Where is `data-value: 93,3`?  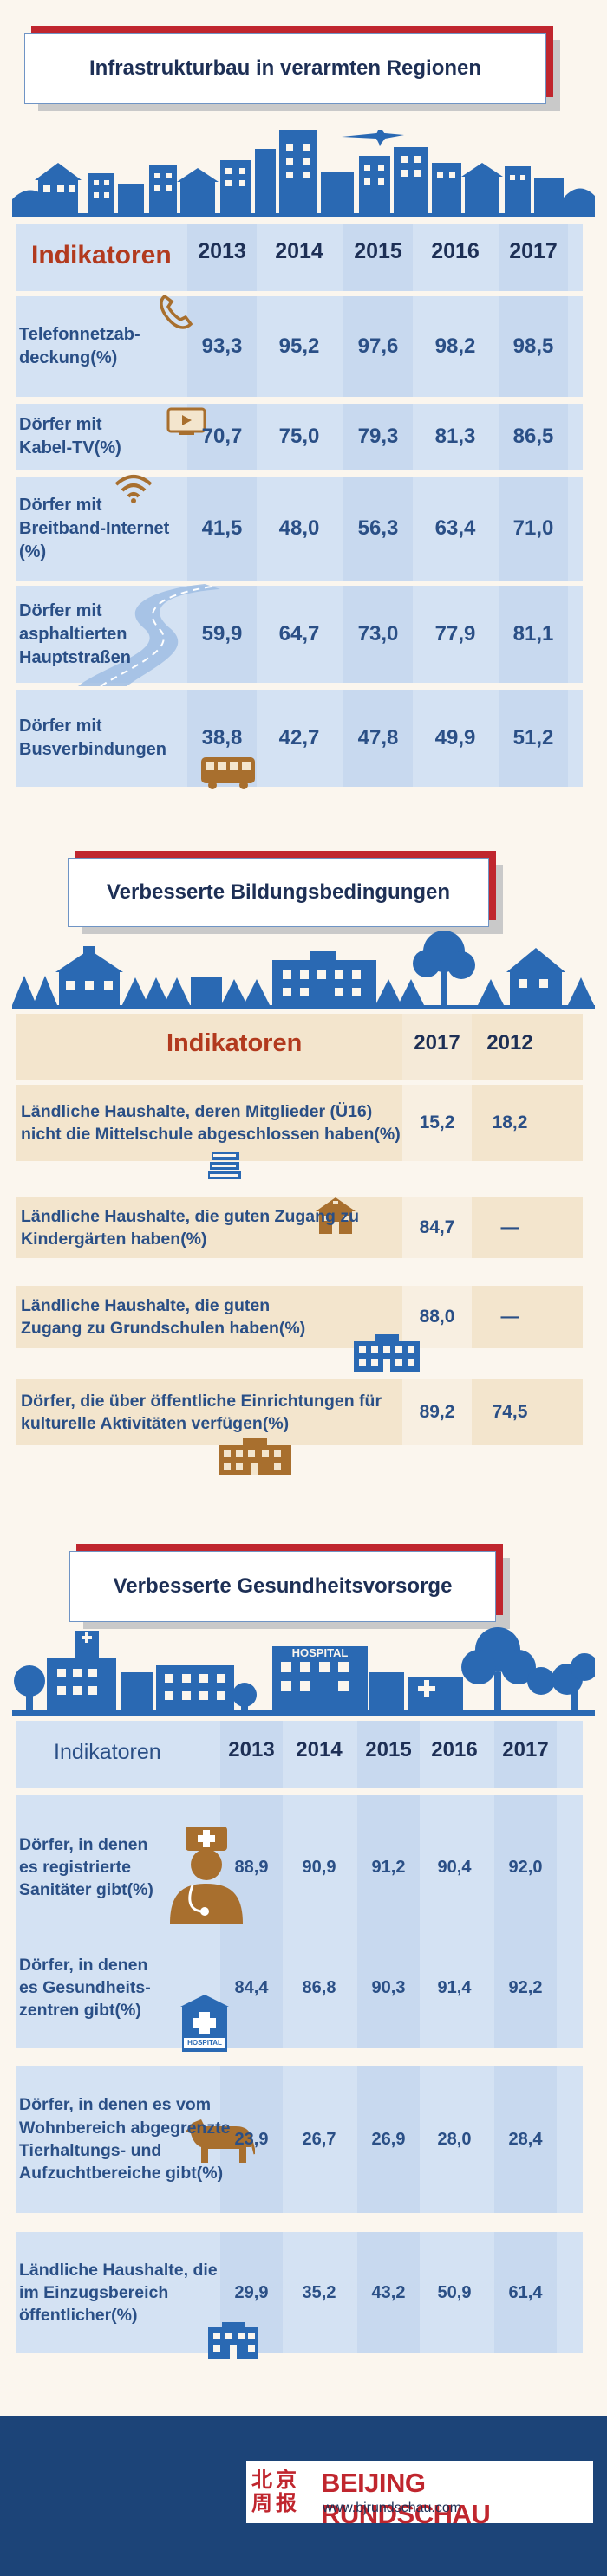 data-value: 93,3 is located at coordinates (222, 346).